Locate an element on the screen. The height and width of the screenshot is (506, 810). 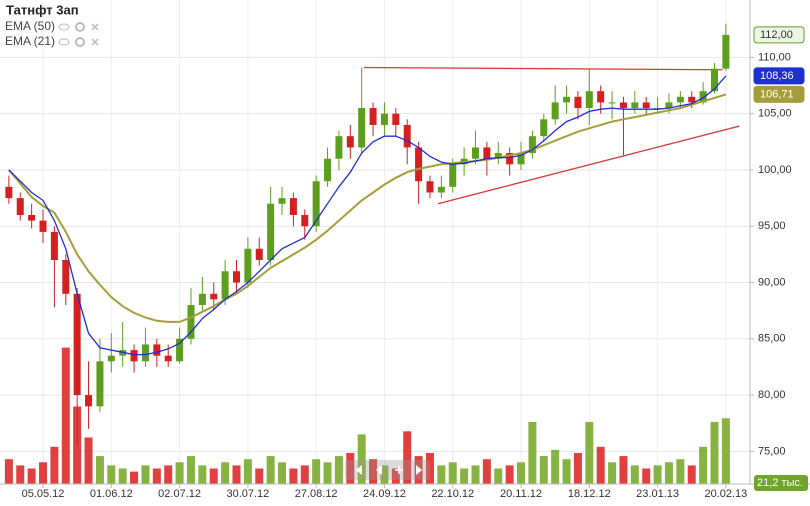
y-tick-label: 105,00 is located at coordinates (775, 114).